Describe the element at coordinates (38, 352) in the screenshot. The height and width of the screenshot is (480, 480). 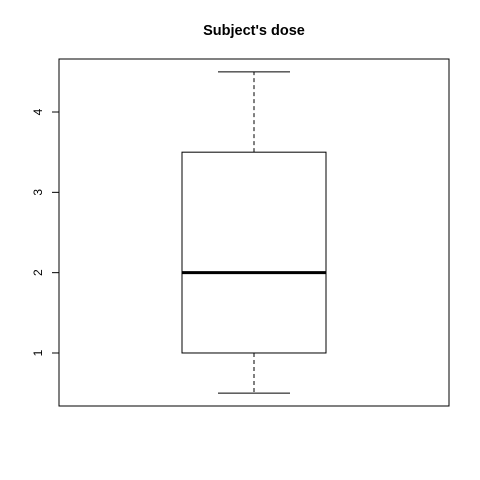
I see `y-tick-label-1: 1` at that location.